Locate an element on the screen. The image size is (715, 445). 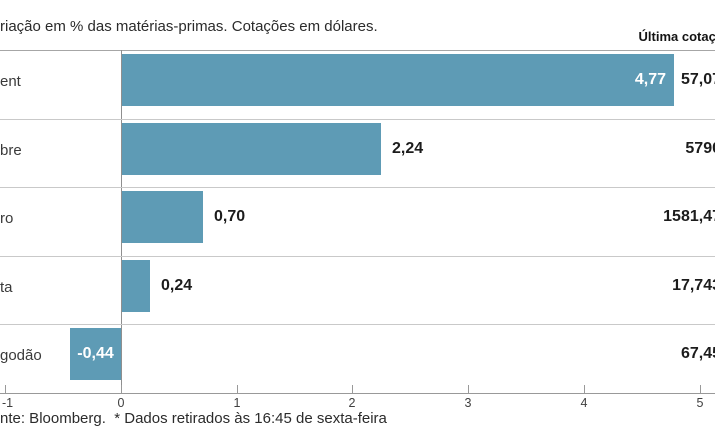
category-label-ouro: ro is located at coordinates (7, 218).